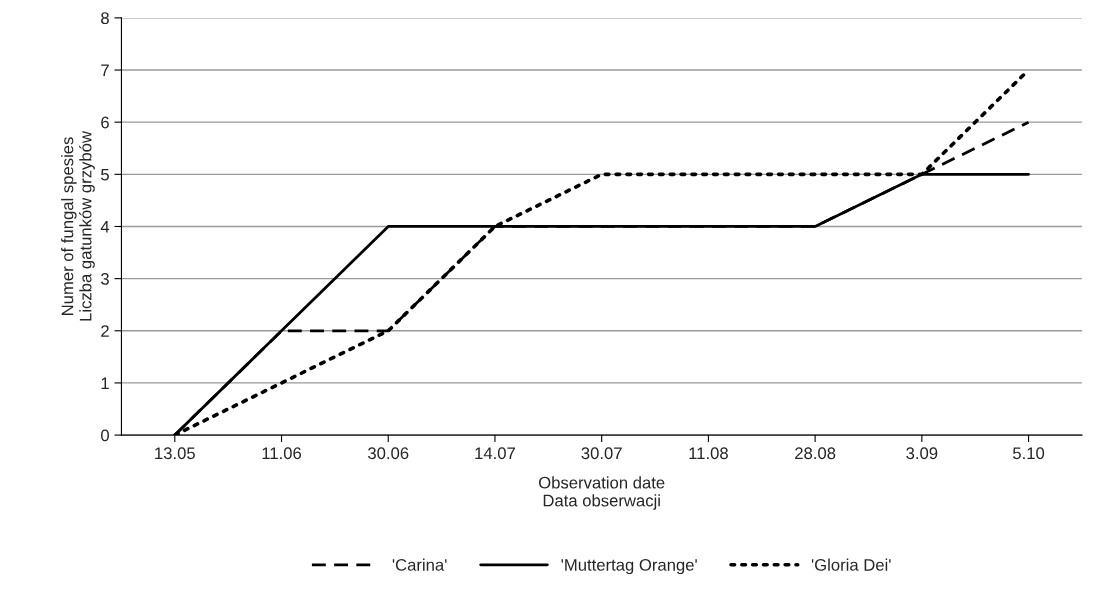  I want to click on legend-label: 'Muttertag Orange', so click(629, 566).